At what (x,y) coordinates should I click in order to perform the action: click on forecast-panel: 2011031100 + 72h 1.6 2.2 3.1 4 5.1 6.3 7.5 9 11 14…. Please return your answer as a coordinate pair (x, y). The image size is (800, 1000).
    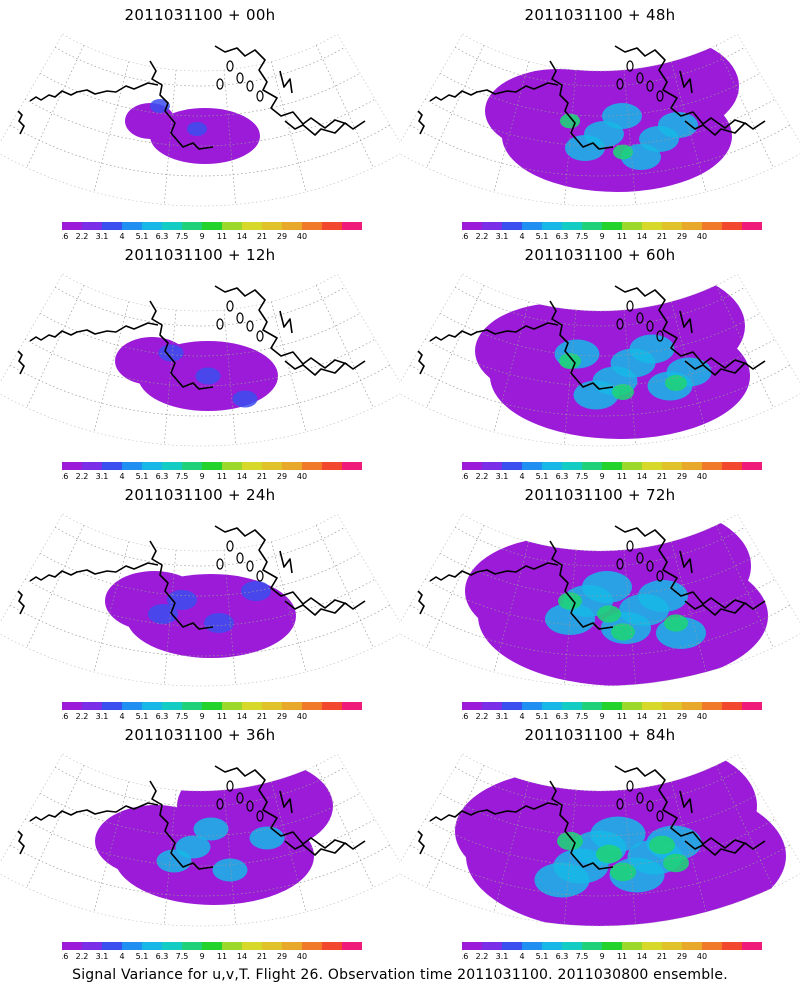
    Looking at the image, I should click on (600, 600).